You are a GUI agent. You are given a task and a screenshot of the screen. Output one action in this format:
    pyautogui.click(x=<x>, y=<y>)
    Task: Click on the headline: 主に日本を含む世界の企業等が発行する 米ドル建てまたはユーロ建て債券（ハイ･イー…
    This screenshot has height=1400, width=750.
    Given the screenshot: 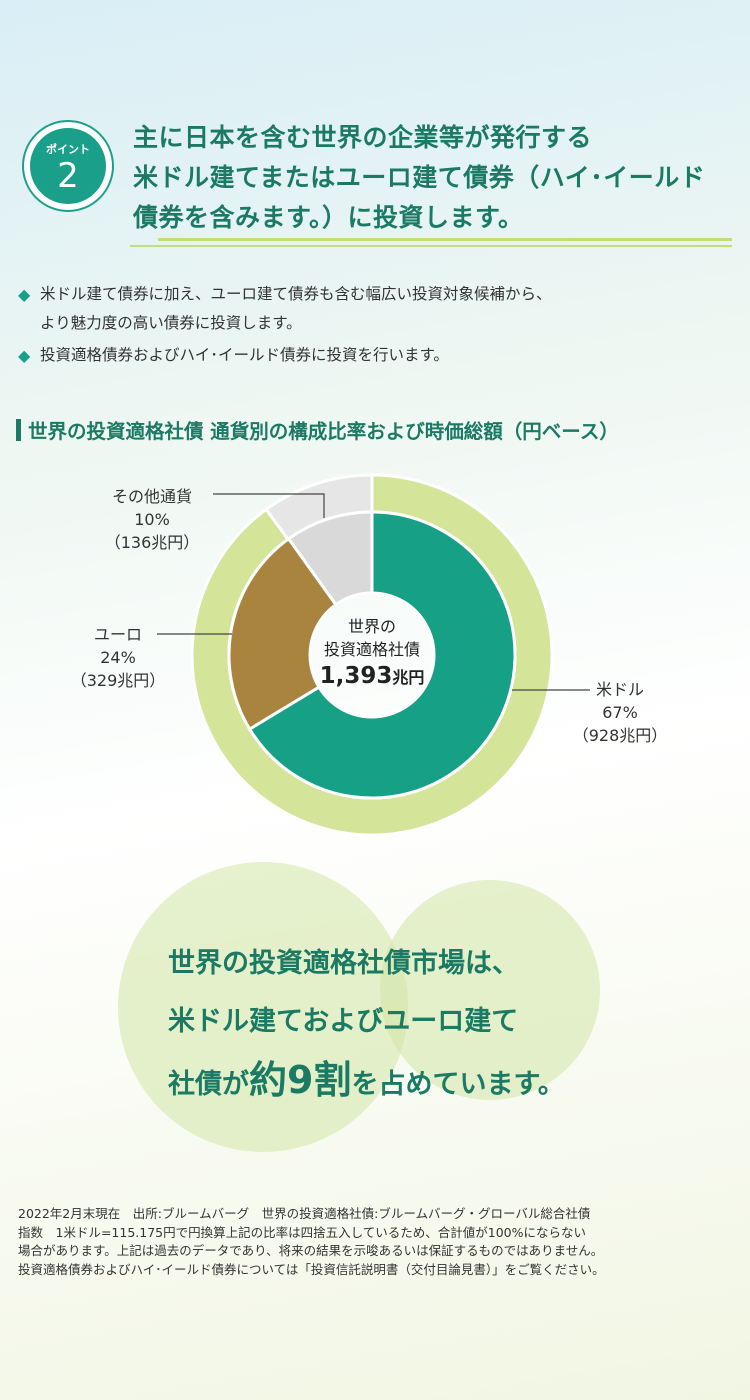 What is the action you would take?
    pyautogui.click(x=438, y=178)
    